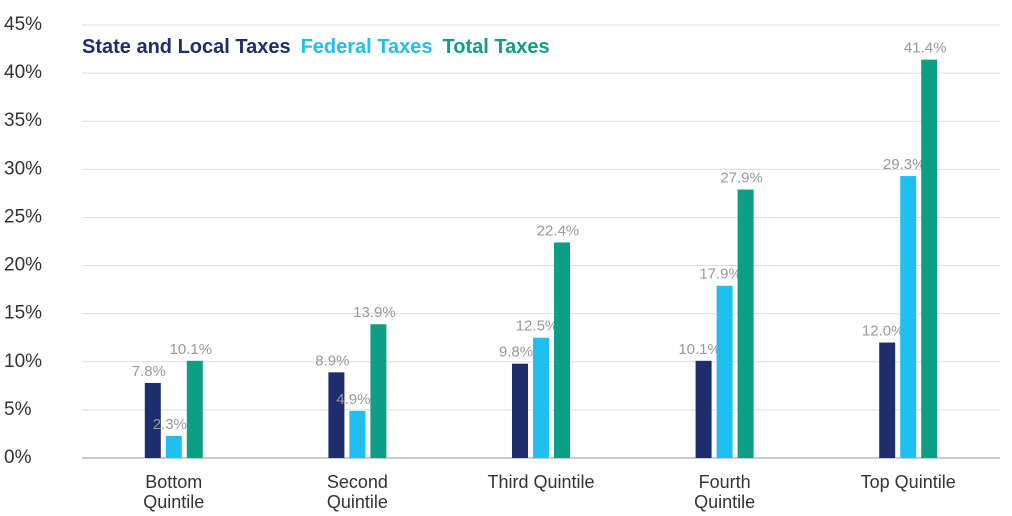 The width and height of the screenshot is (1012, 516). Describe the element at coordinates (23, 72) in the screenshot. I see `y-tick-label: 40%` at that location.